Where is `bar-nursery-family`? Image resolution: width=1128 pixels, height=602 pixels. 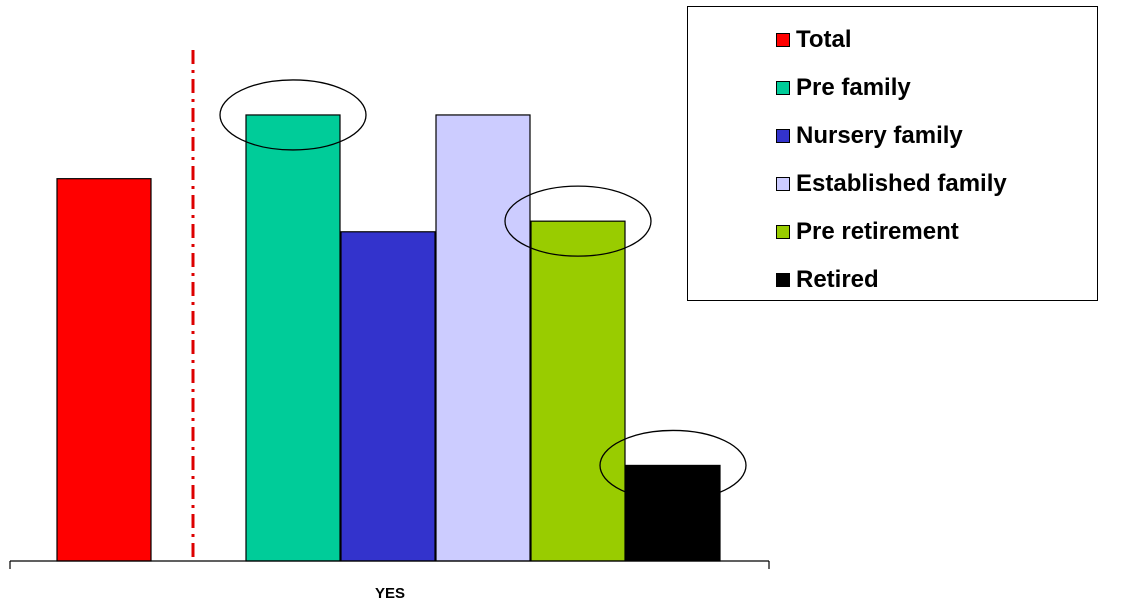
bar-nursery-family is located at coordinates (388, 396).